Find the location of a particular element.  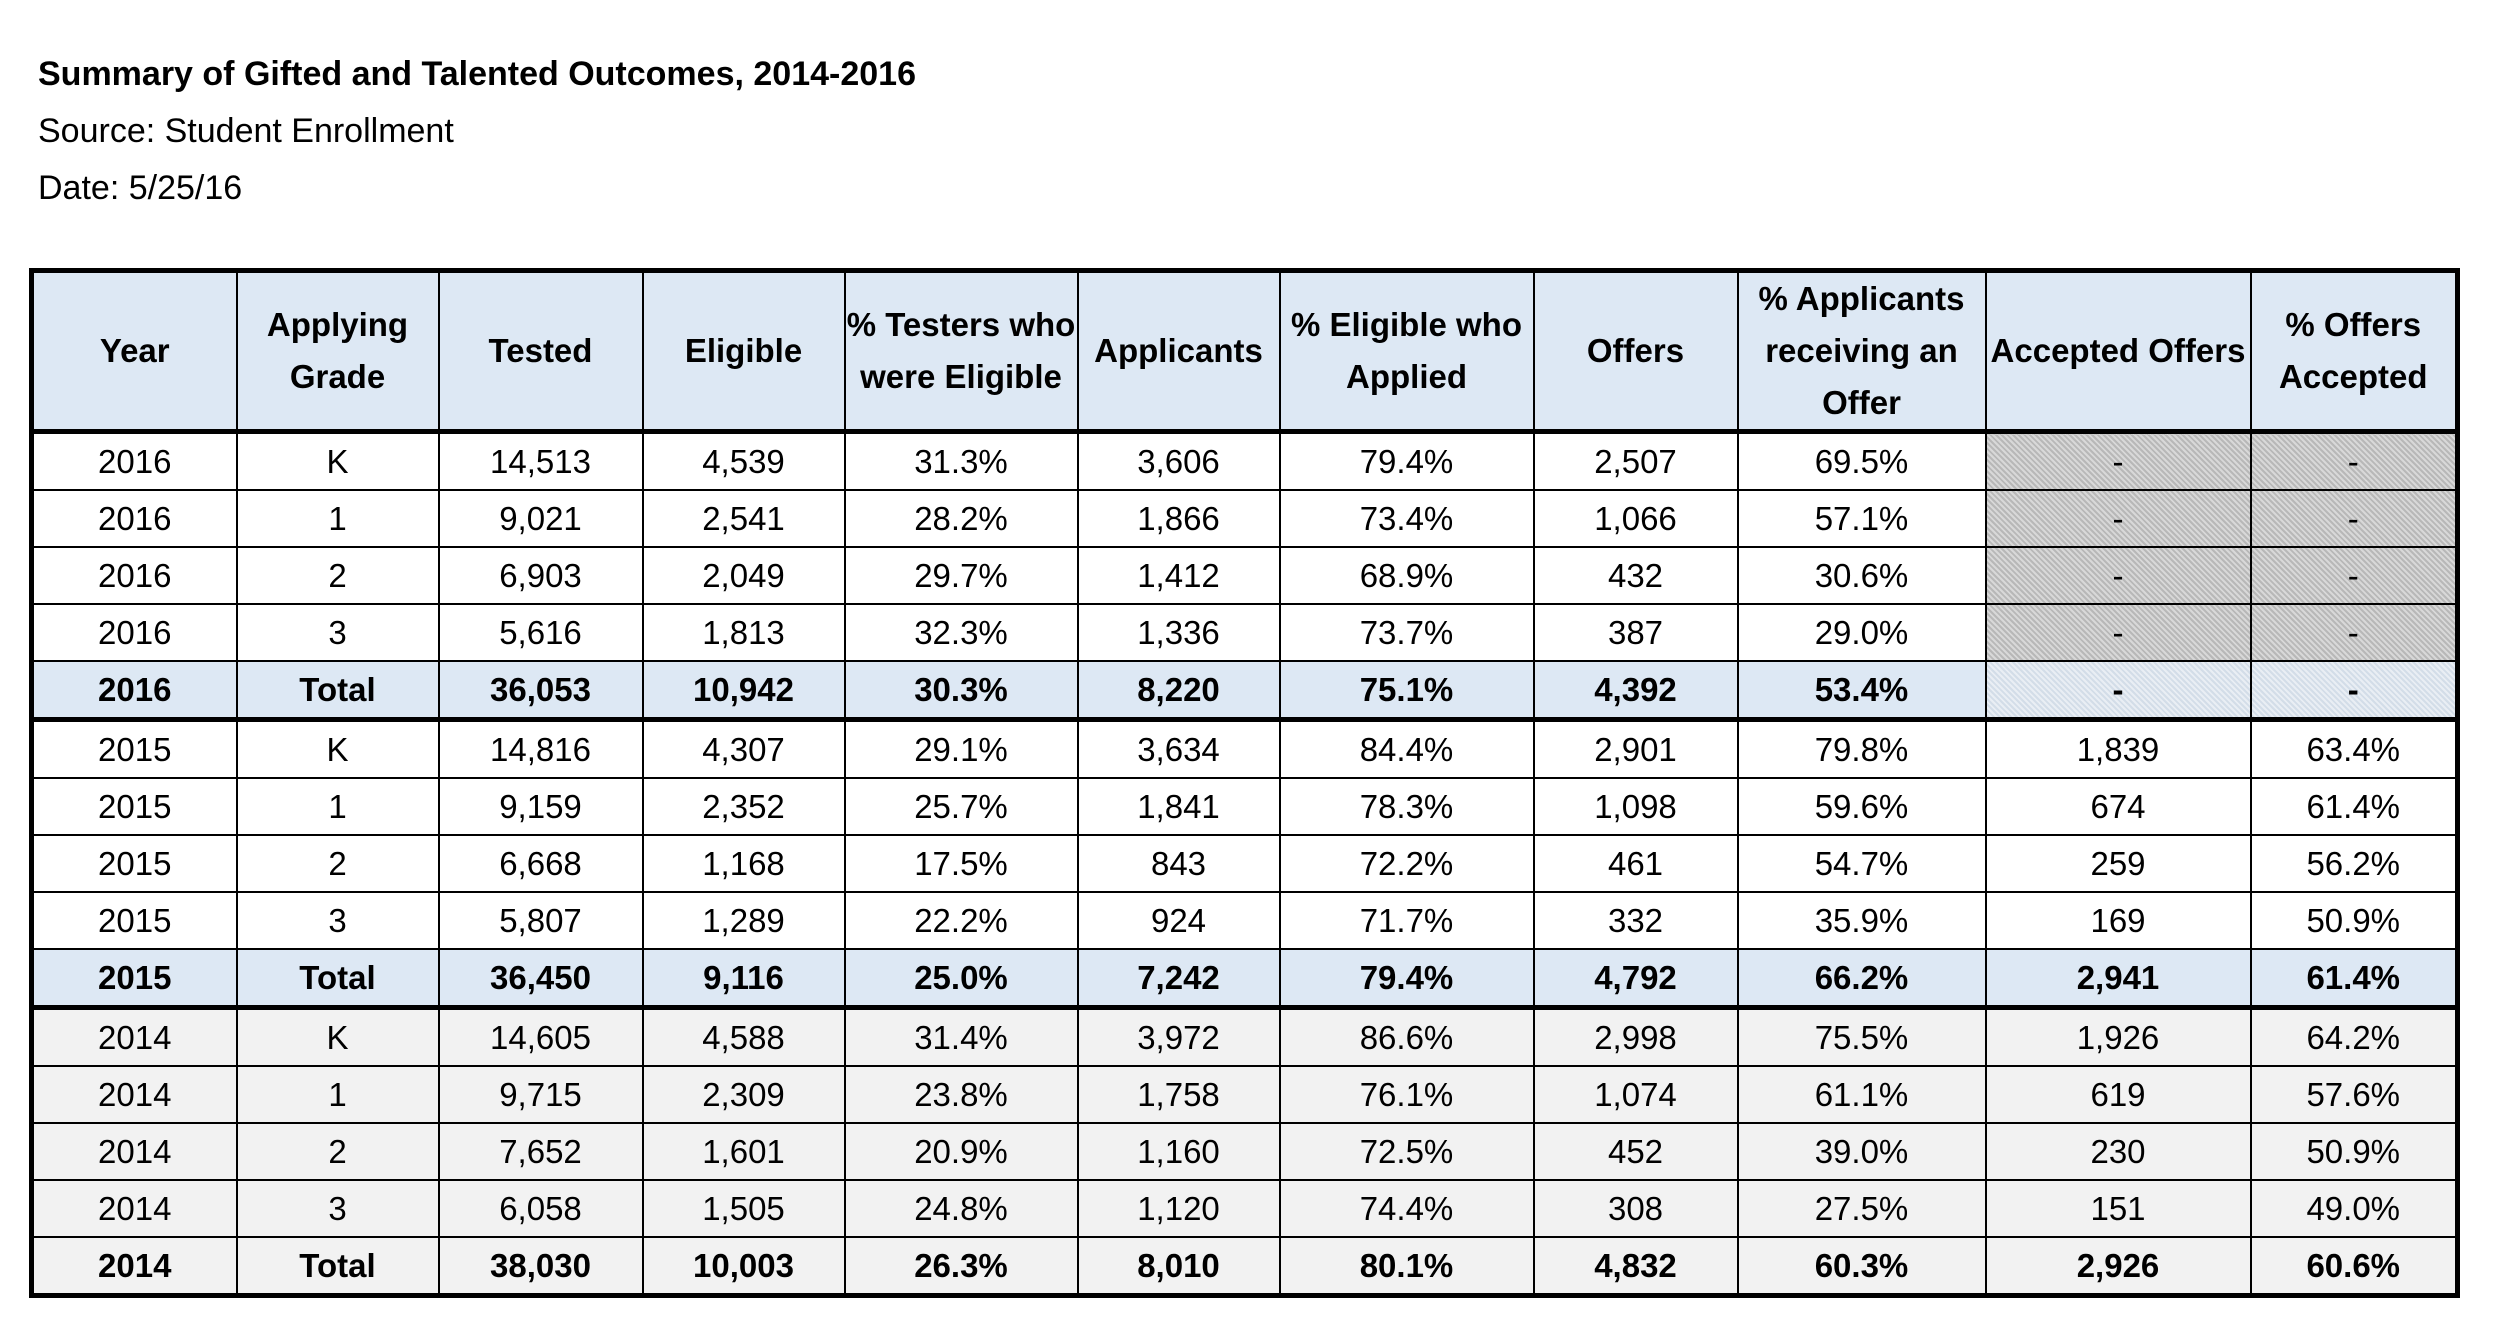

cell: 24.8% is located at coordinates (961, 1208).